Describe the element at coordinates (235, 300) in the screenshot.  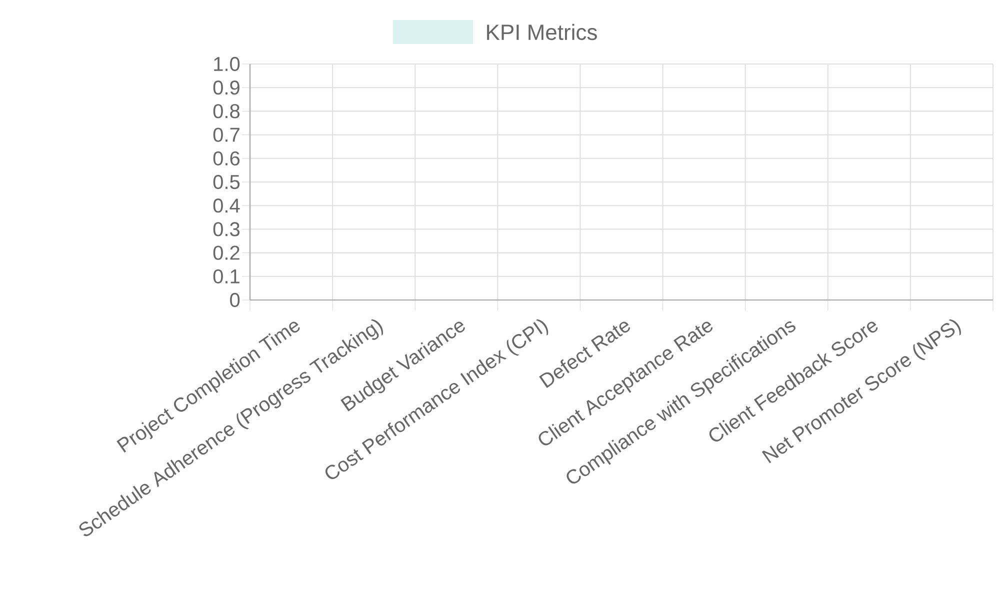
I see `y-tick-label: 0` at that location.